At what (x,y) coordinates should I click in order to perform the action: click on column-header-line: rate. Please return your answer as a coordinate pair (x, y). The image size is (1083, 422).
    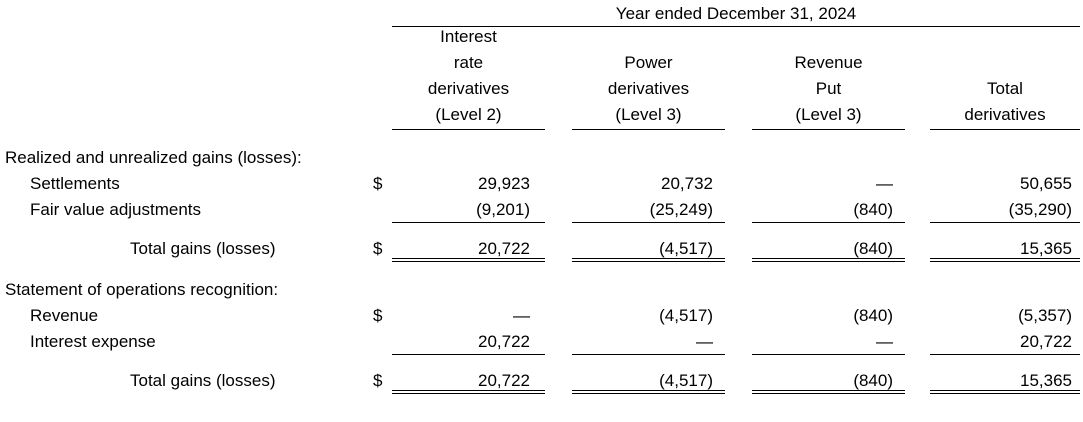
    Looking at the image, I should click on (468, 62).